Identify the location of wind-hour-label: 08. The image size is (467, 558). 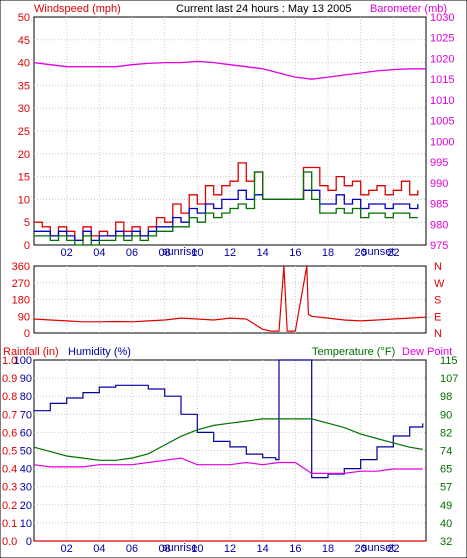
(165, 253).